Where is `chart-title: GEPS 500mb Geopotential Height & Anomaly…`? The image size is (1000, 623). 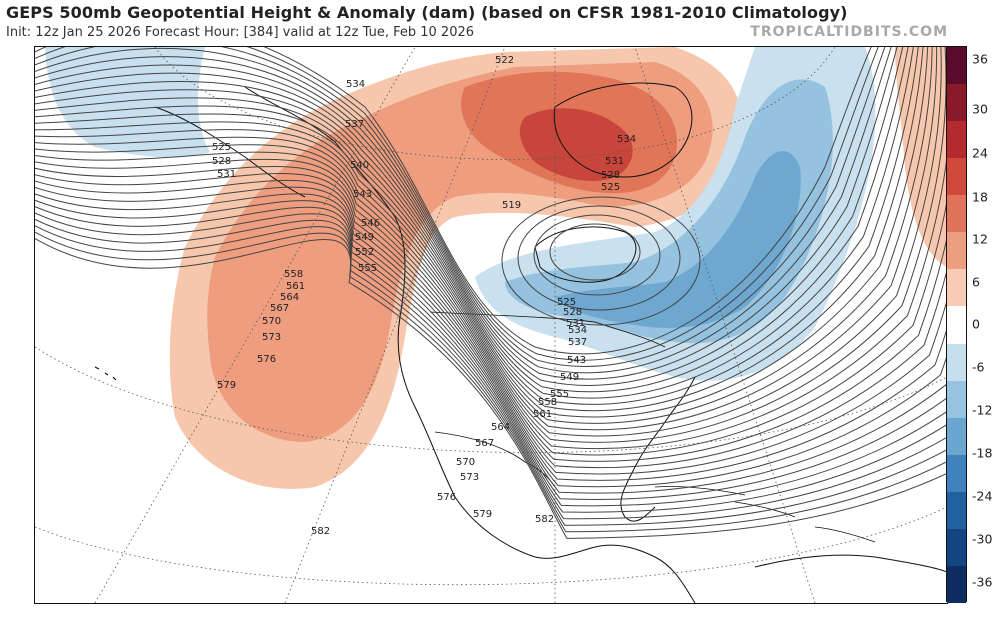
chart-title: GEPS 500mb Geopotential Height & Anomaly… is located at coordinates (427, 12).